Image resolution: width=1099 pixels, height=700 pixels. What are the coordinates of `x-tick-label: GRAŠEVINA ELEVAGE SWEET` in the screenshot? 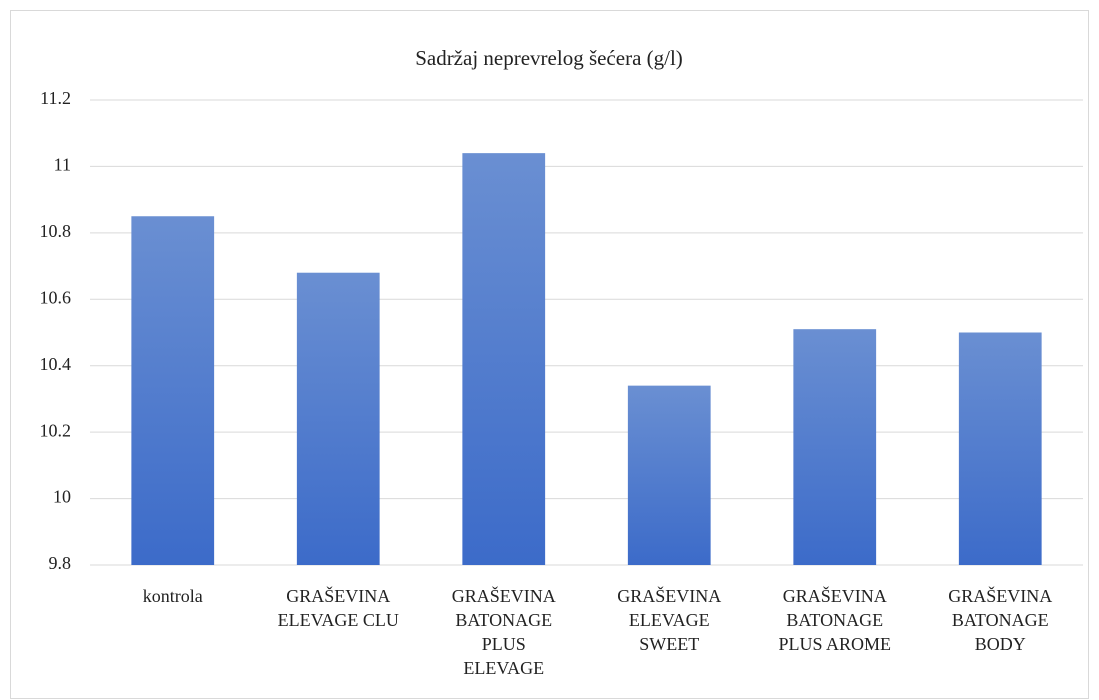 It's located at (669, 619).